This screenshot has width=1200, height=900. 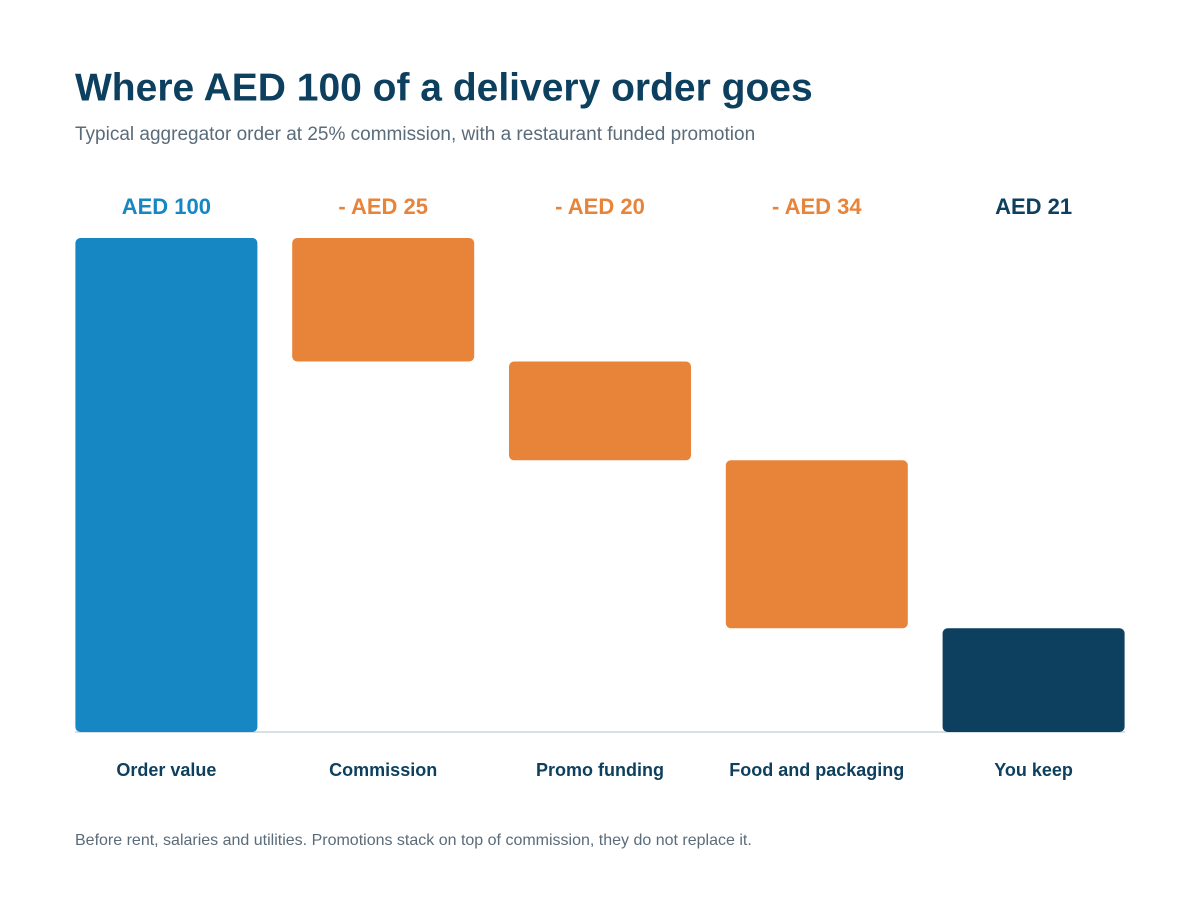 What do you see at coordinates (600, 206) in the screenshot?
I see `value-label: - AED 20` at bounding box center [600, 206].